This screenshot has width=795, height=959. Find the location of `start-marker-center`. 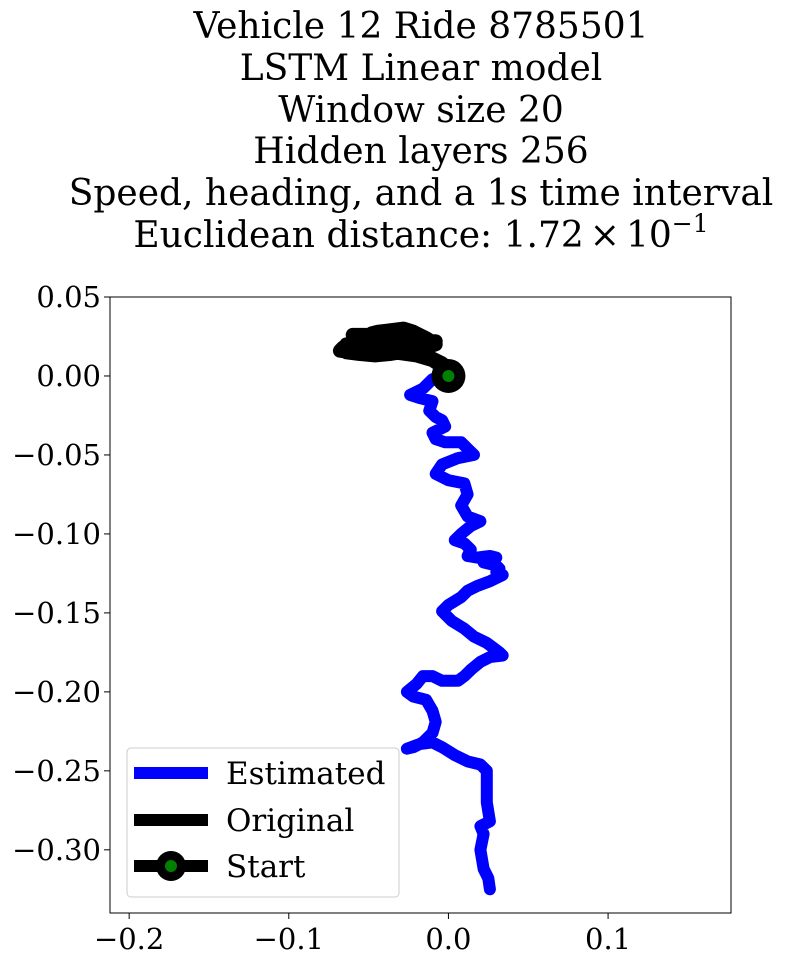

start-marker-center is located at coordinates (448, 375).